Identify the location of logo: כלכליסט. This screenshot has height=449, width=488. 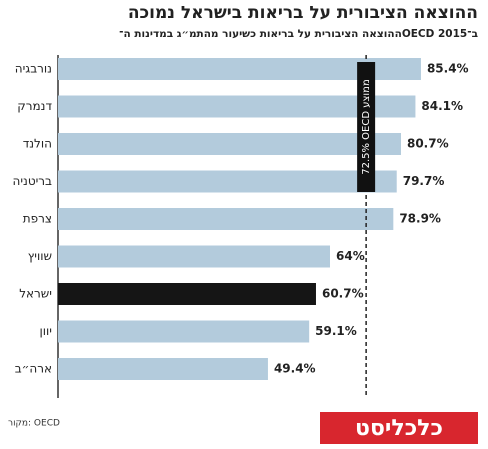
(399, 428).